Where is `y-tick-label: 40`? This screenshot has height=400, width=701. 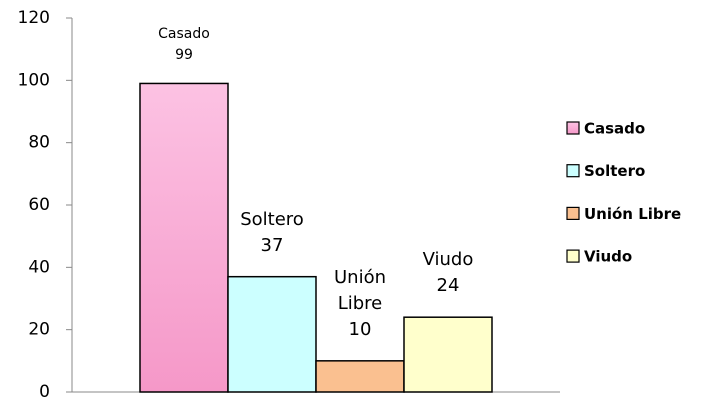 y-tick-label: 40 is located at coordinates (39, 267).